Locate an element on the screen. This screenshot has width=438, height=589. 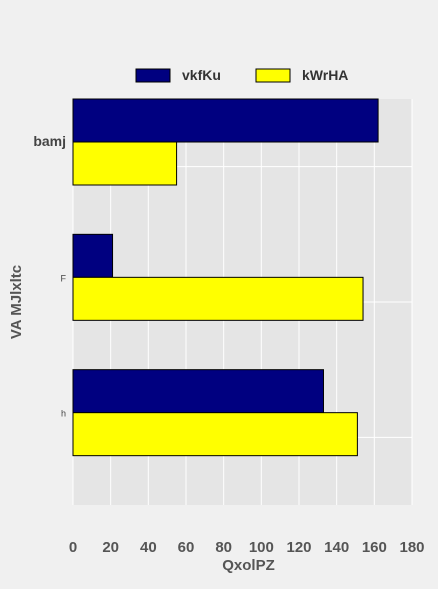
x-tick-label: 60 is located at coordinates (186, 547).